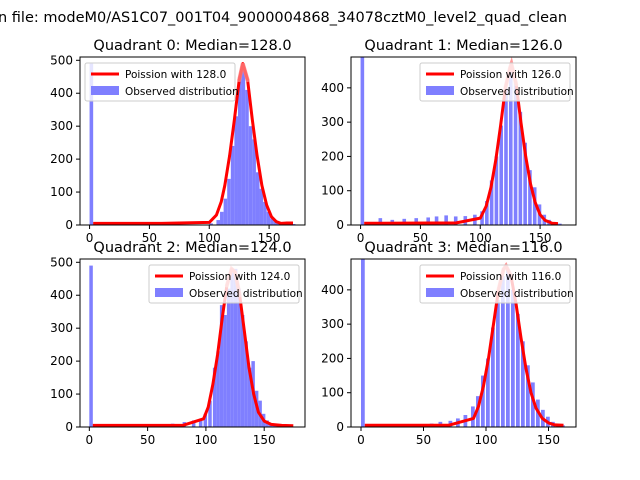  I want to click on legend: Poission with 126.0 Observed distribution, so click(496, 82).